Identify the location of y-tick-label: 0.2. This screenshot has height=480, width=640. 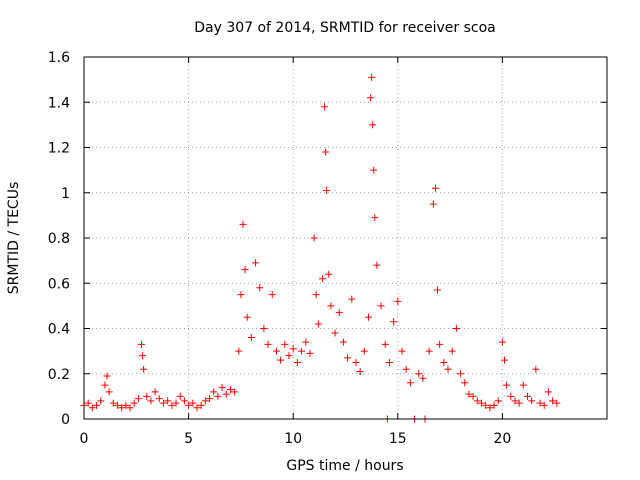
(59, 375).